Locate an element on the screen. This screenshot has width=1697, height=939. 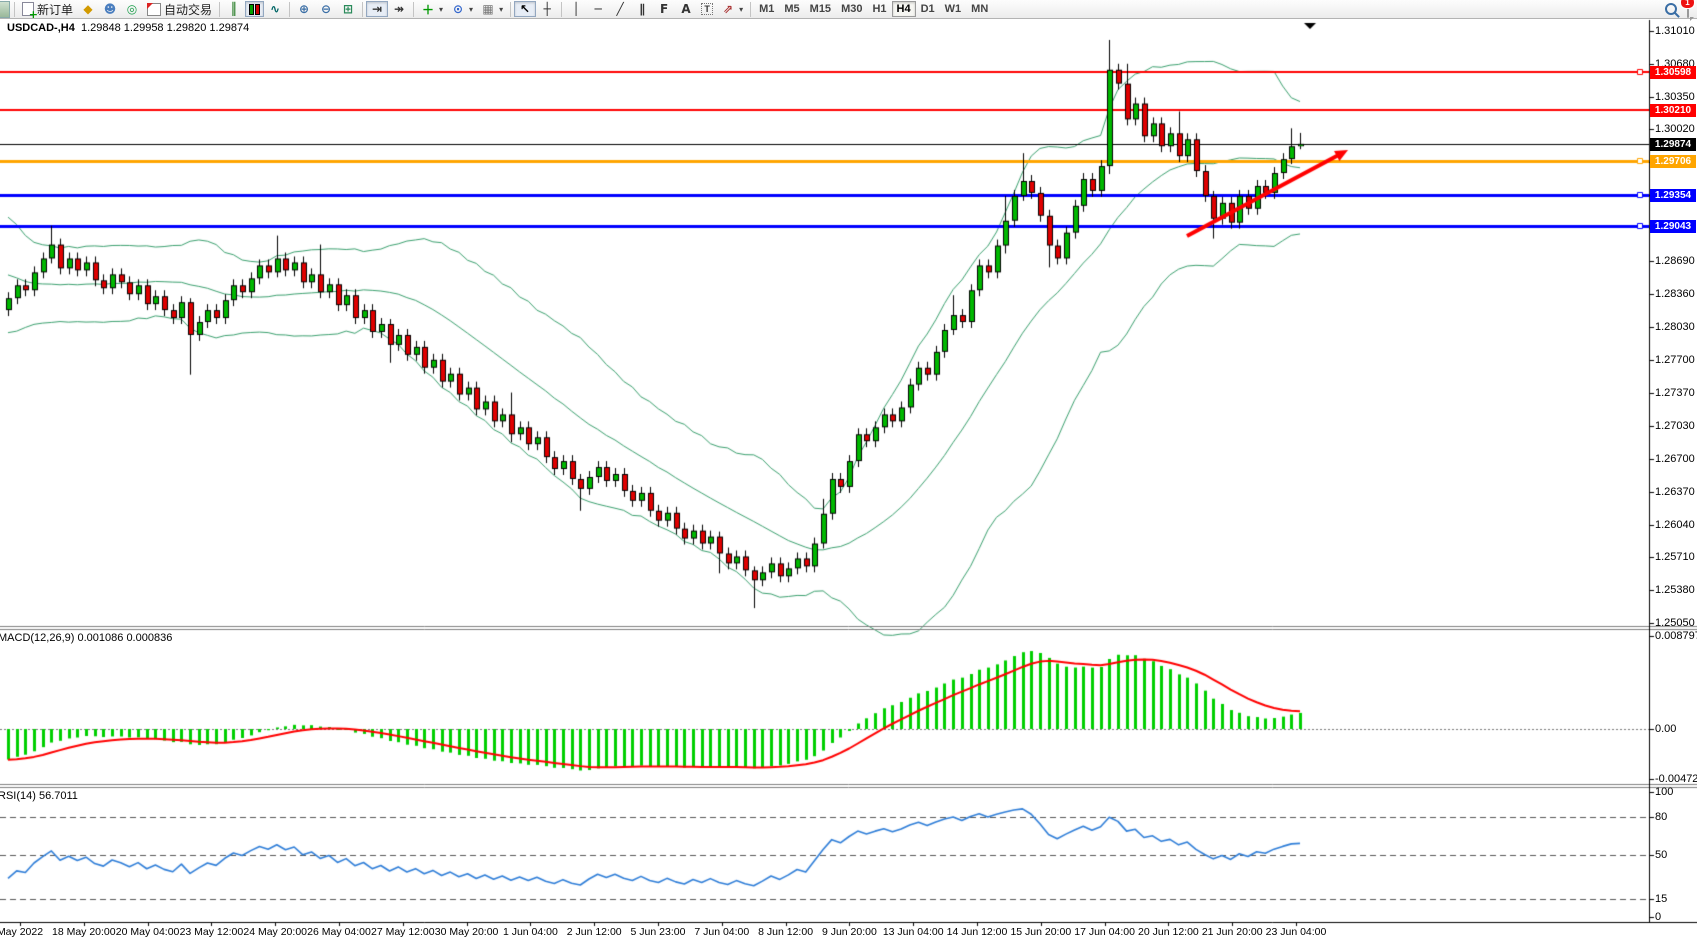
auto-scroll-icon: ↠ is located at coordinates (399, 9).